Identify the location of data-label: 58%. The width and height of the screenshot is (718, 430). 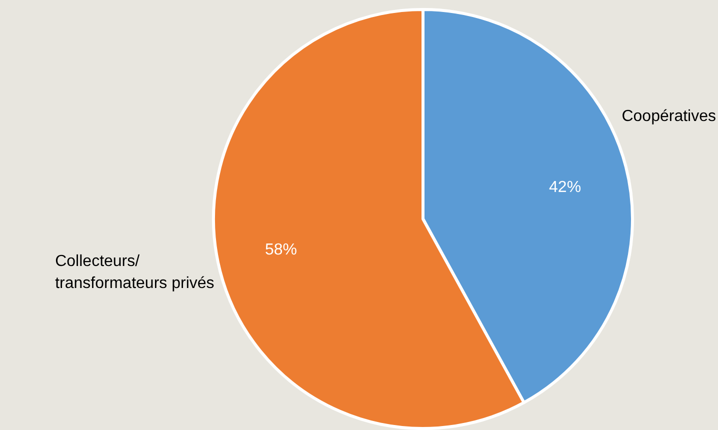
(280, 250).